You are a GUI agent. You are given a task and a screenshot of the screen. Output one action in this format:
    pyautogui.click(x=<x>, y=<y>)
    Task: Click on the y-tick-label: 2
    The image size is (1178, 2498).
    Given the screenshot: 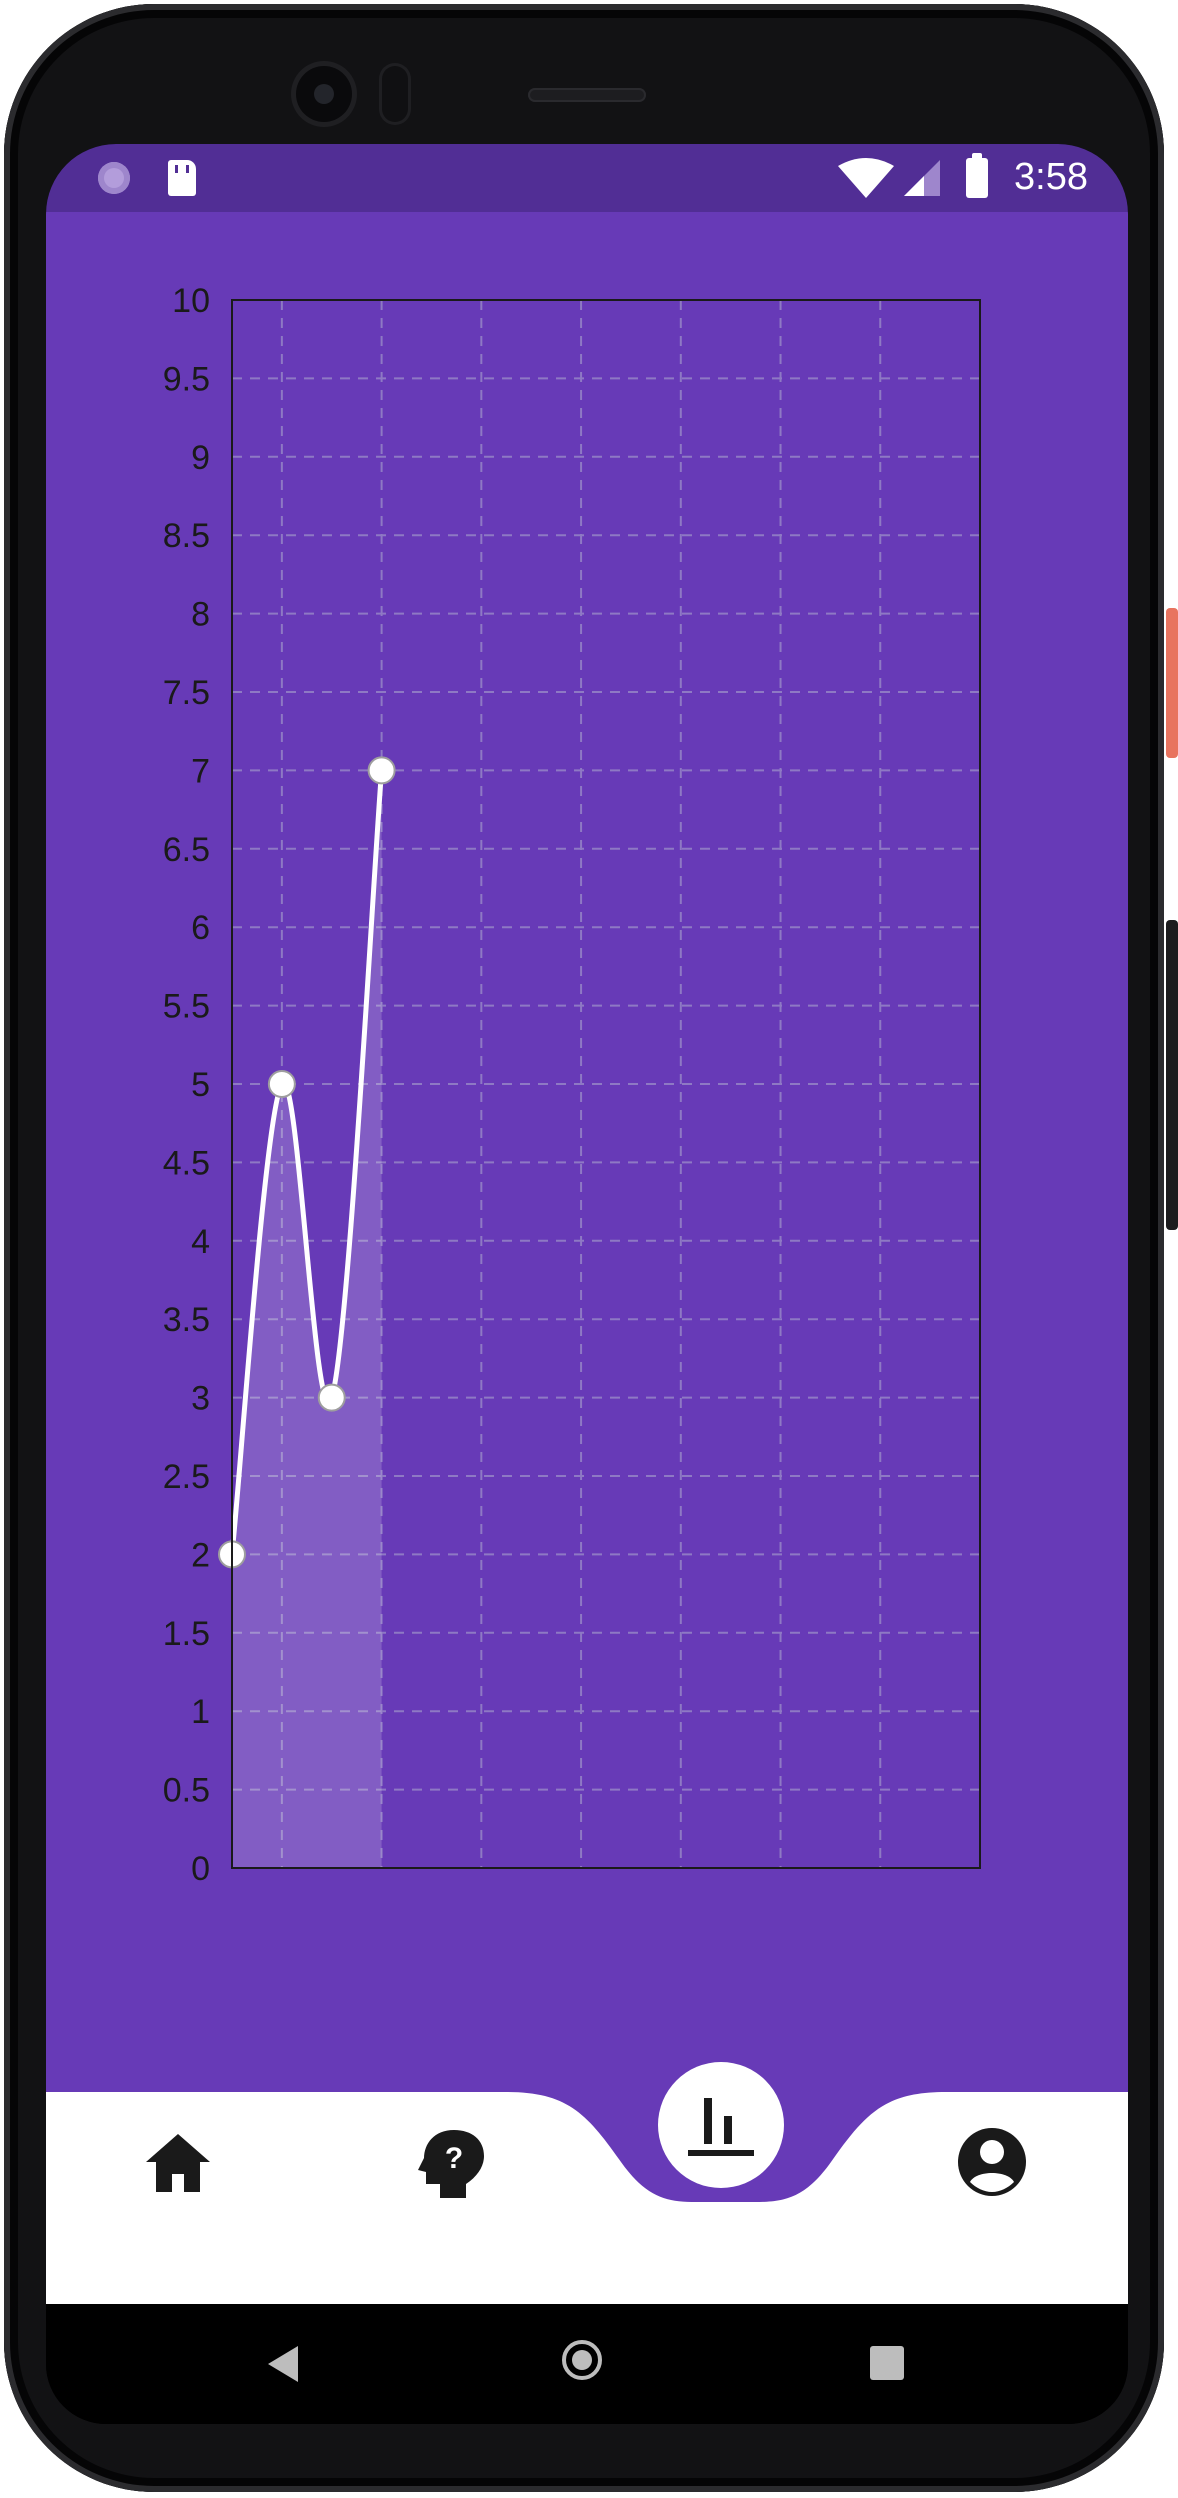 What is the action you would take?
    pyautogui.click(x=200, y=1555)
    